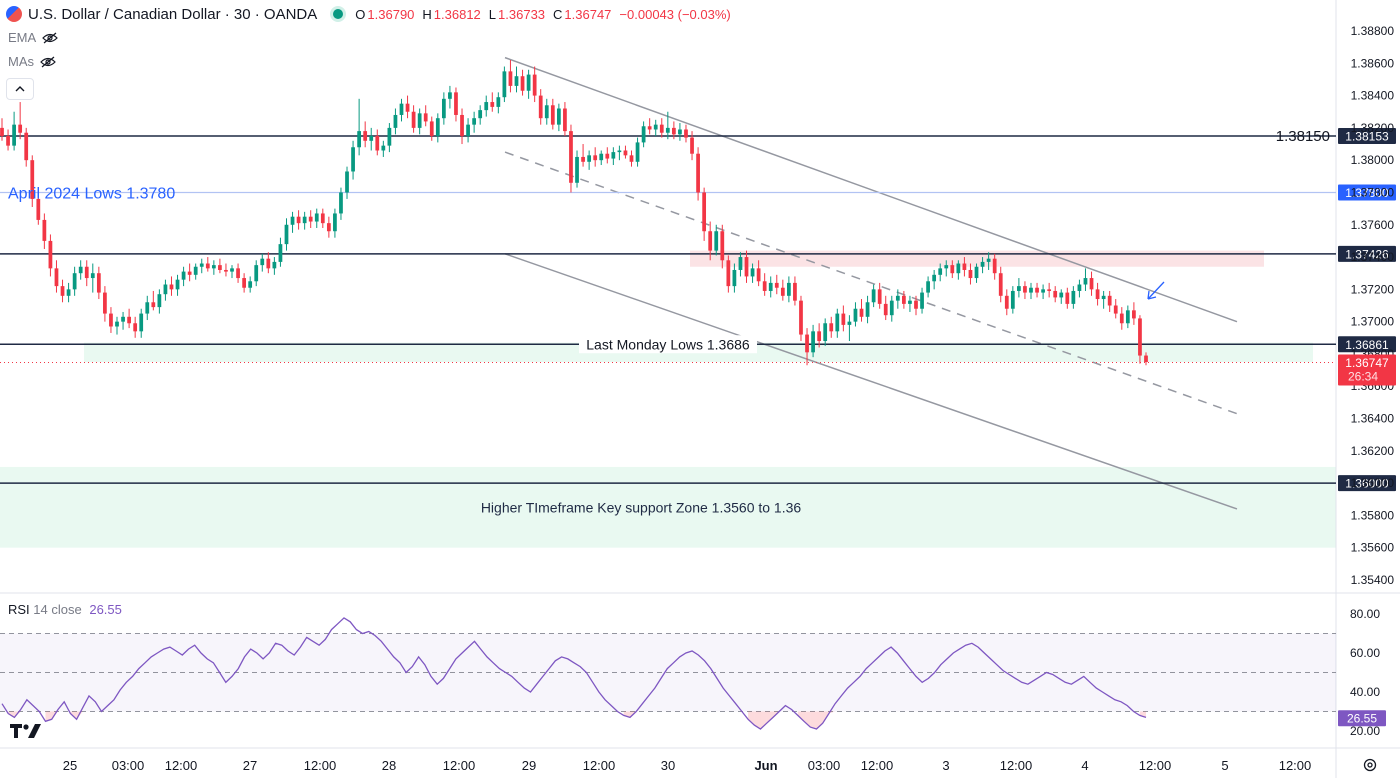  I want to click on indicator-label: MAs, so click(21, 61).